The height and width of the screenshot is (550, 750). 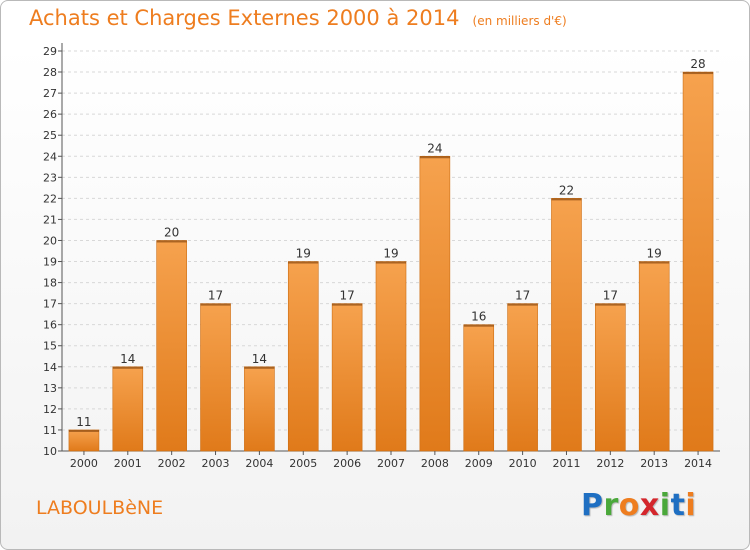 I want to click on y-tick-label: 24, so click(x=50, y=156).